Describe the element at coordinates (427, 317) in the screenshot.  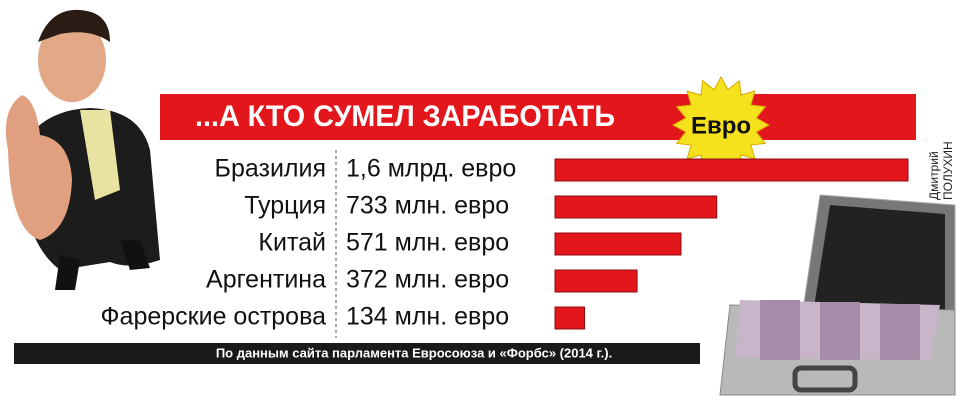
I see `value-label: 134 млн. евро` at that location.